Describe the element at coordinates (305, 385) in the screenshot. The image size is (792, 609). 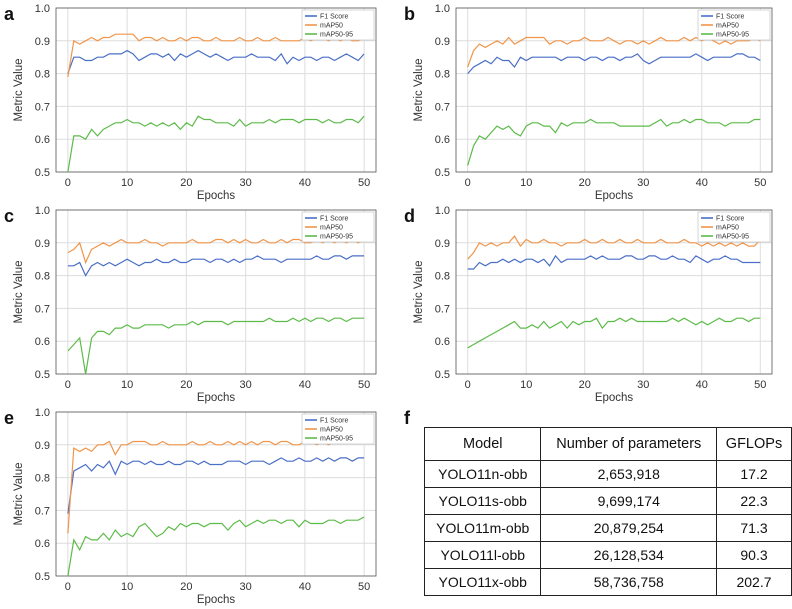
I see `x-tick-label: 40` at that location.